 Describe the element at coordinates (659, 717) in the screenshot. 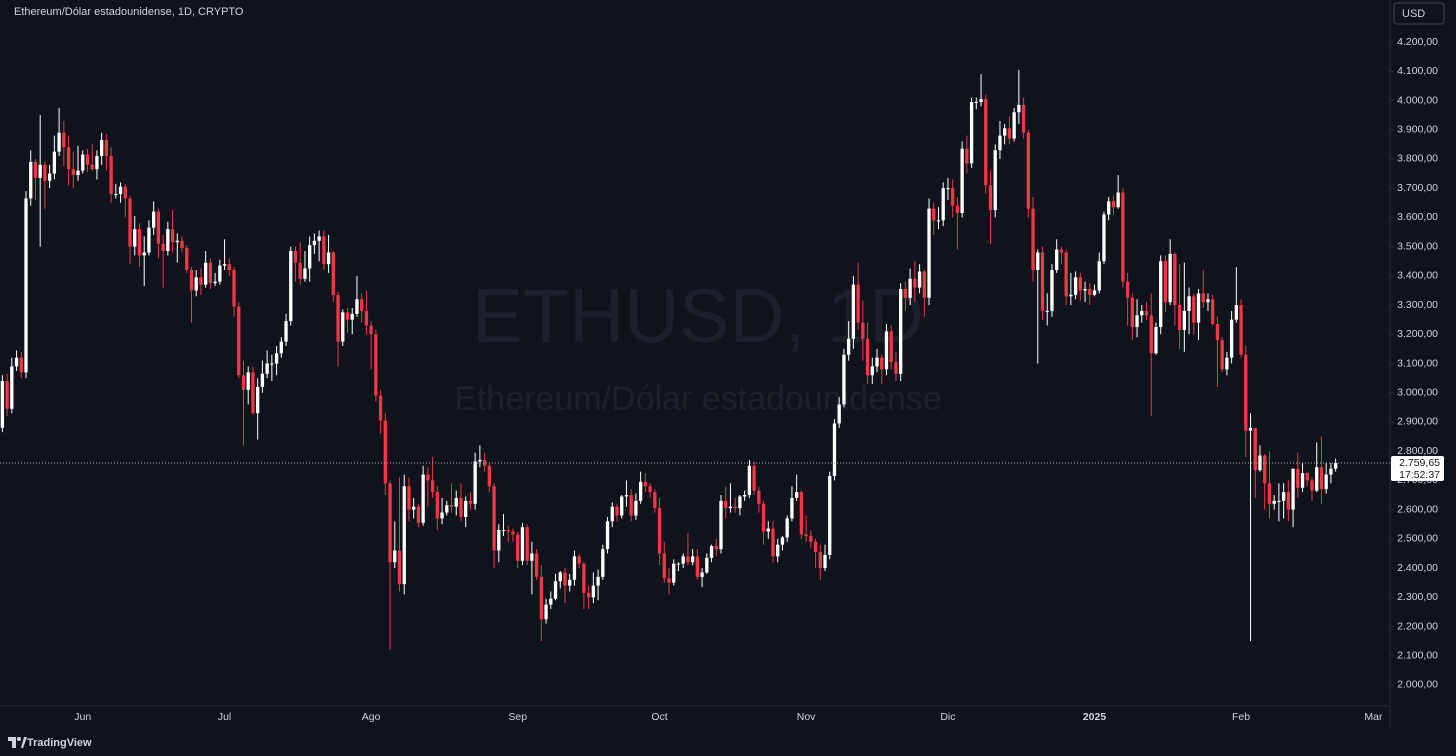

I see `x-tick-label: Oct` at that location.